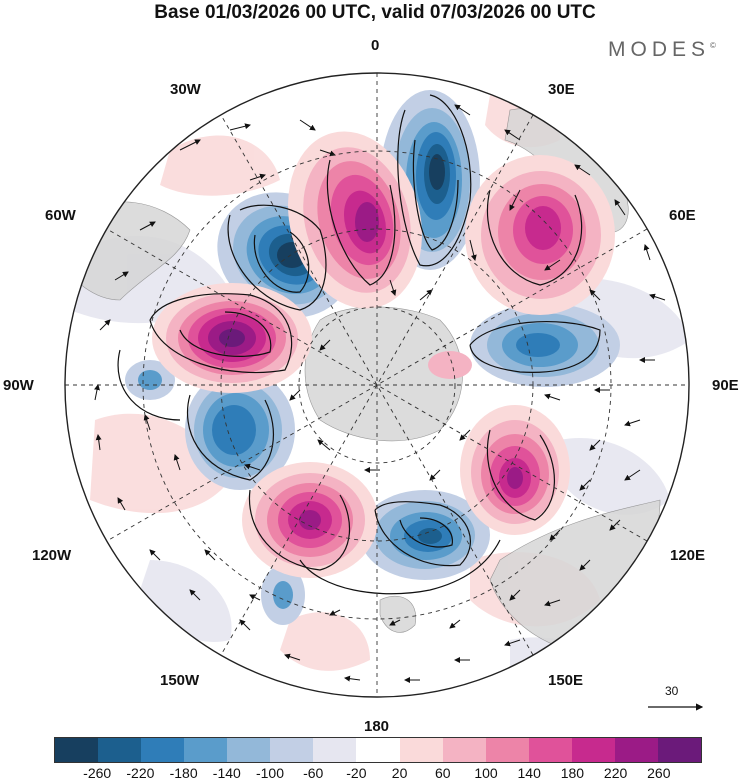  What do you see at coordinates (659, 773) in the screenshot?
I see `colorbar-tick-label: 260` at bounding box center [659, 773].